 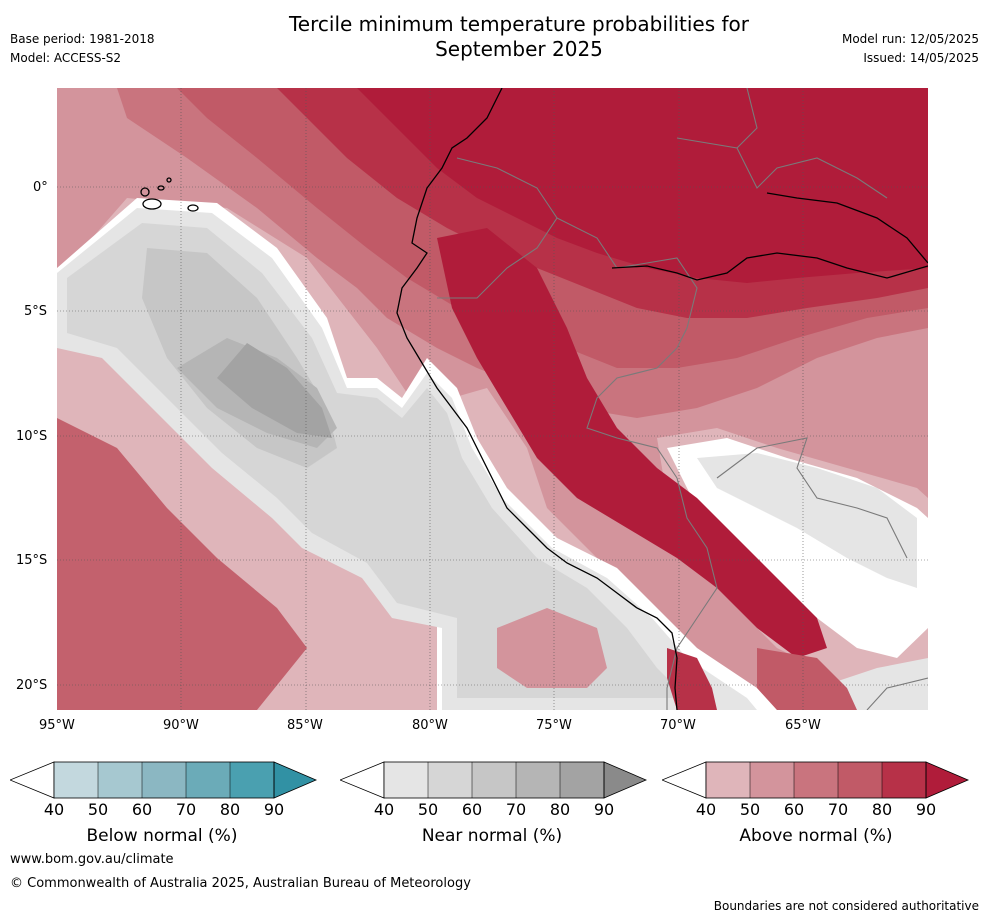 What do you see at coordinates (554, 725) in the screenshot?
I see `lon-label-75w: 75°W` at bounding box center [554, 725].